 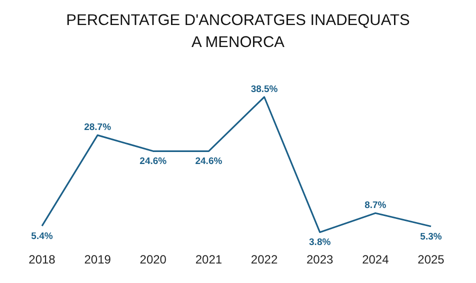 I want to click on x-tick-label: 2020, so click(x=153, y=259).